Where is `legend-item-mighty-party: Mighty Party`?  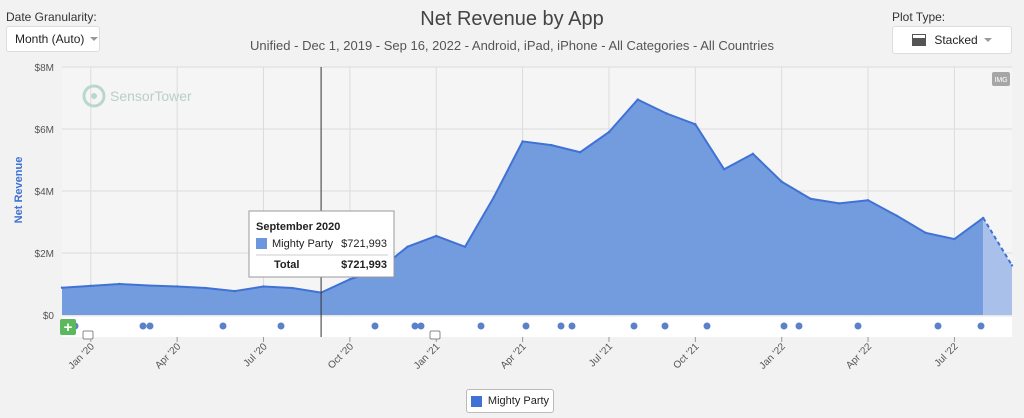 legend-item-mighty-party: Mighty Party is located at coordinates (510, 401).